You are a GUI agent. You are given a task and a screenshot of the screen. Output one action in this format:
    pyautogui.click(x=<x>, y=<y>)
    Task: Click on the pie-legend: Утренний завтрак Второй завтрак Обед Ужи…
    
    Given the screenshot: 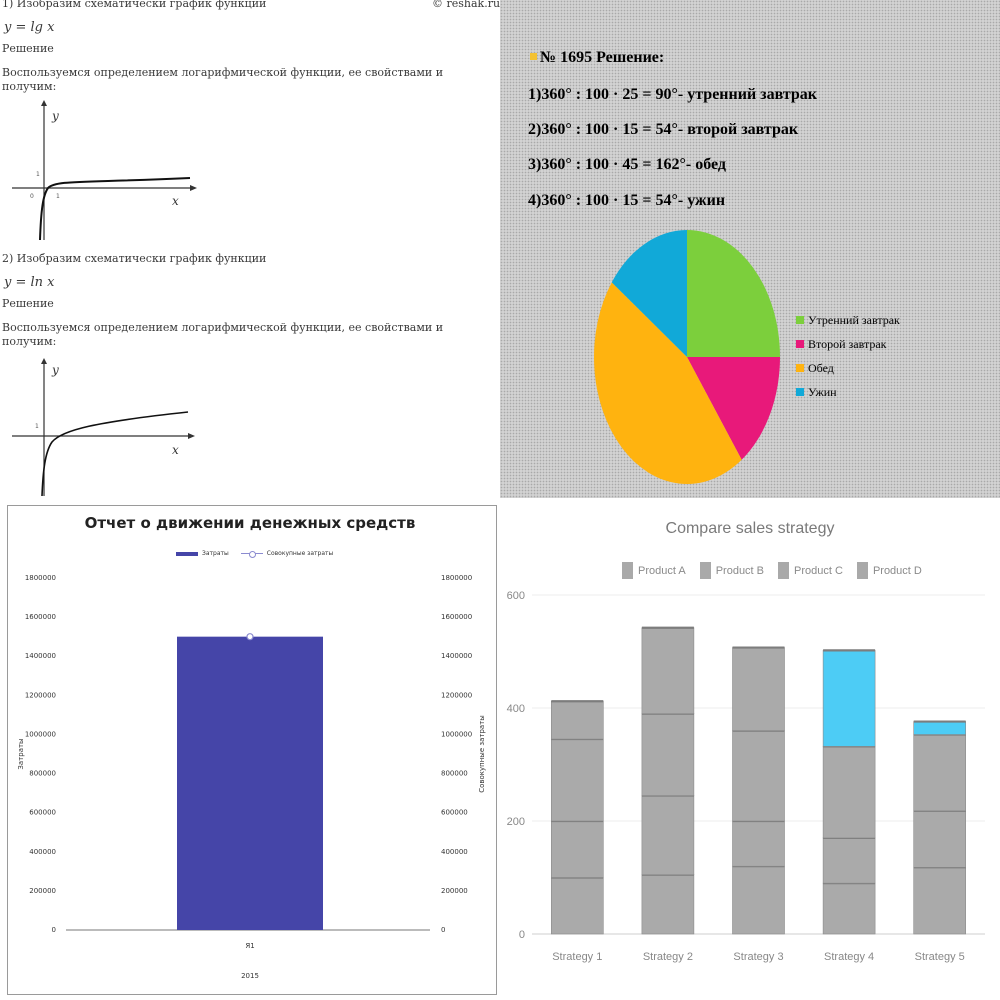 What is the action you would take?
    pyautogui.click(x=848, y=356)
    